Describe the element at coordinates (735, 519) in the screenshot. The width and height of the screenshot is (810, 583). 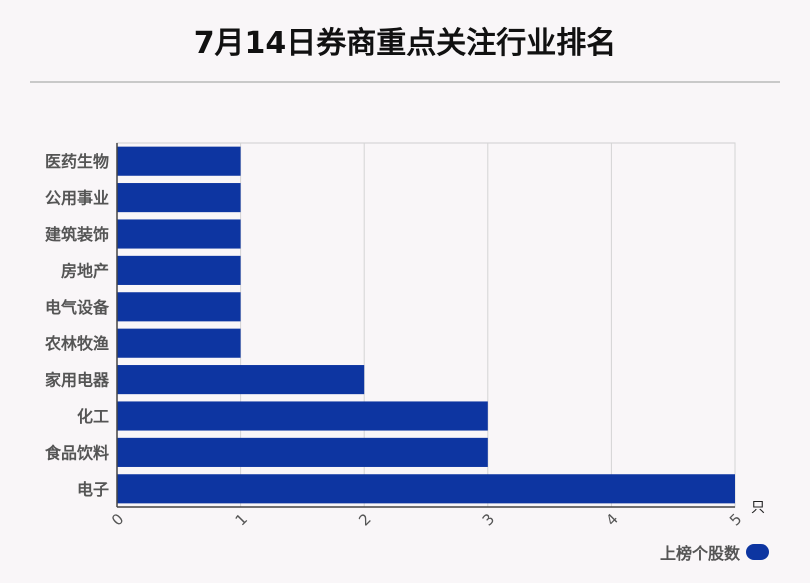
I see `x-tick-label-5: 5` at that location.